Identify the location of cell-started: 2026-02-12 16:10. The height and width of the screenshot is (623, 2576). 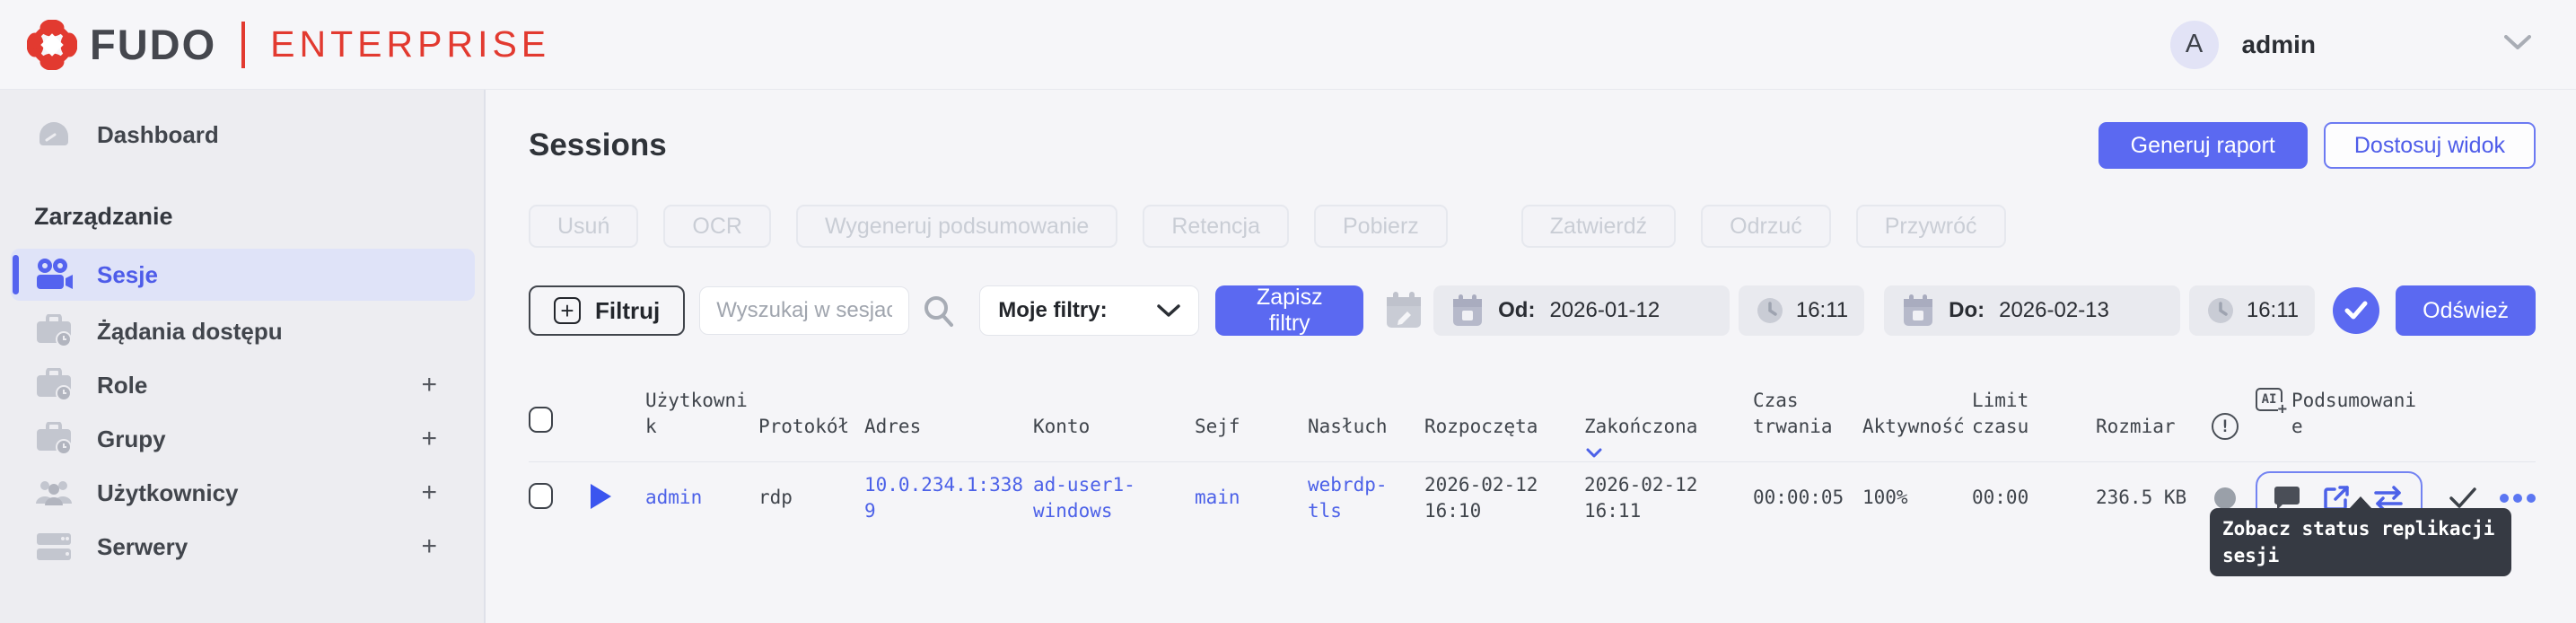
(1481, 497).